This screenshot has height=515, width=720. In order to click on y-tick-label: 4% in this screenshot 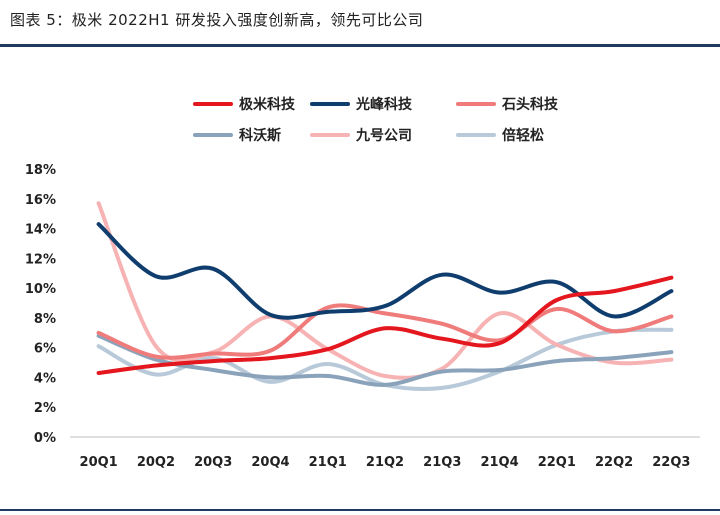, I will do `click(45, 378)`.